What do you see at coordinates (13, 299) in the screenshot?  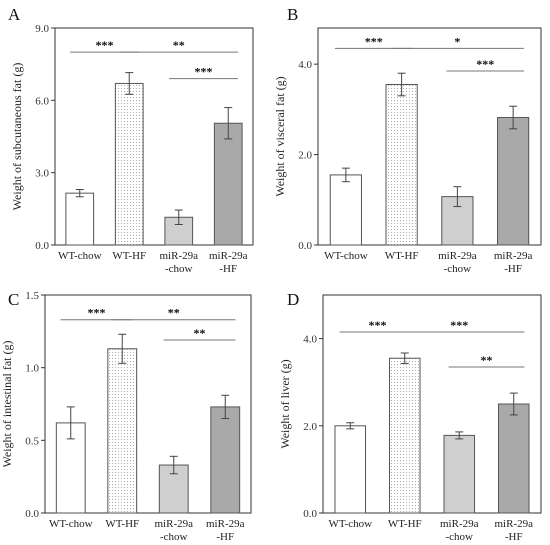 I see `panel-letter: C` at bounding box center [13, 299].